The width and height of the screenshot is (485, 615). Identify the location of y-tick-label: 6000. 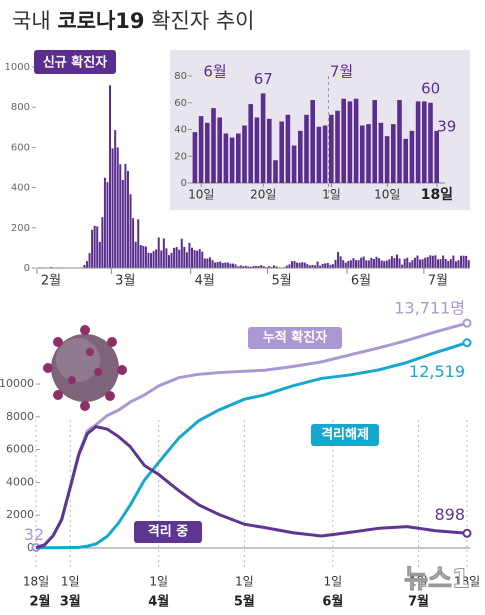
(20, 449).